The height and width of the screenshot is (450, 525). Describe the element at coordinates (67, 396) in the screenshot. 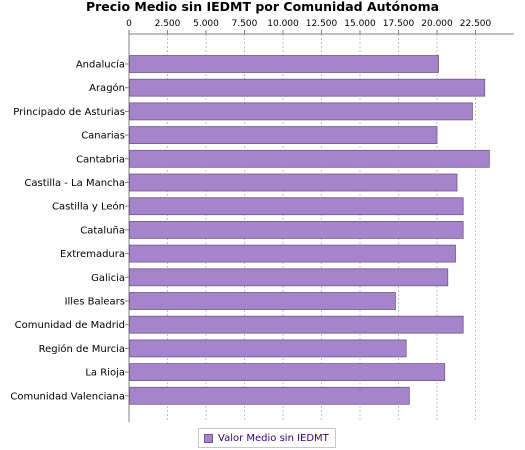

I see `category-label: Comunidad Valenciana` at that location.